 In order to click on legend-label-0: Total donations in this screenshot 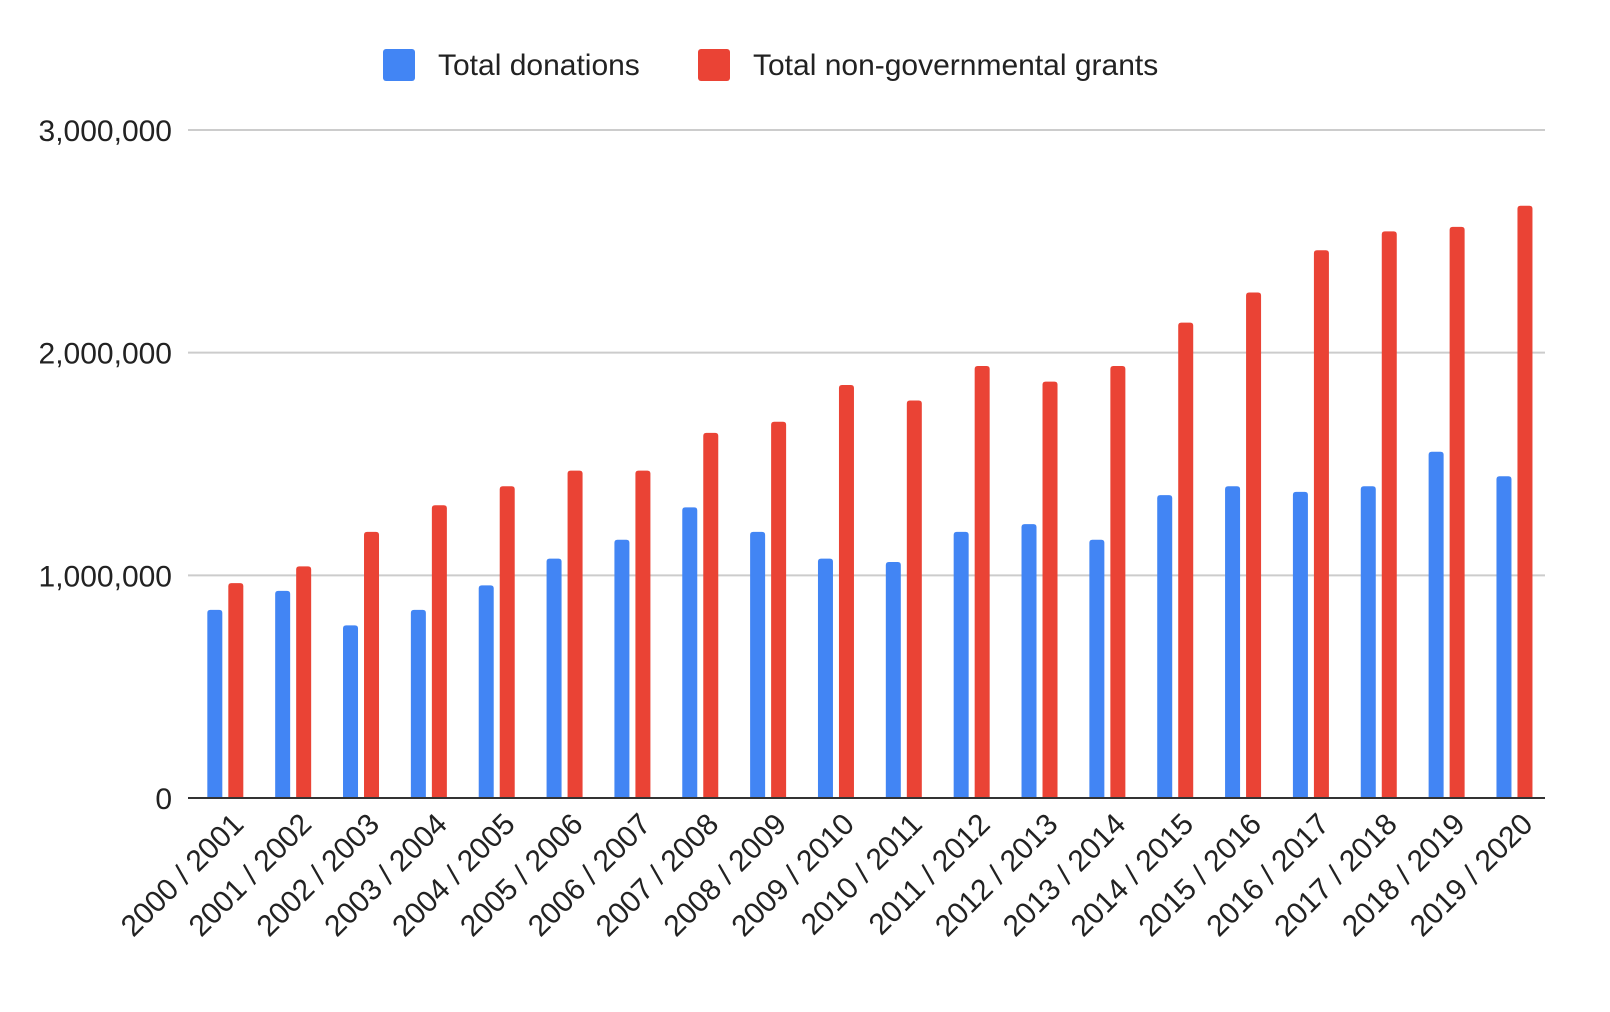, I will do `click(539, 65)`.